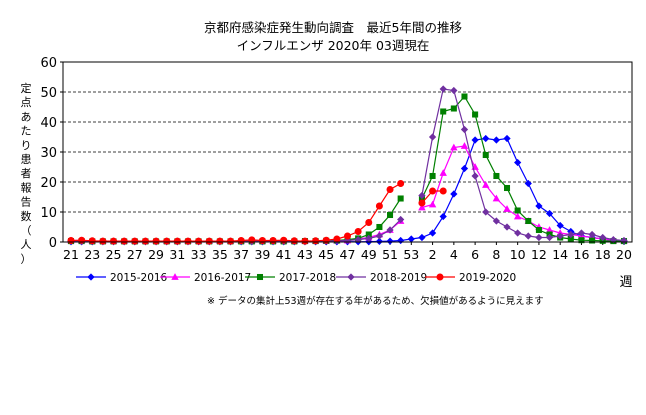 The image size is (646, 415). What do you see at coordinates (71, 254) in the screenshot?
I see `x-tick-label: 21` at bounding box center [71, 254].